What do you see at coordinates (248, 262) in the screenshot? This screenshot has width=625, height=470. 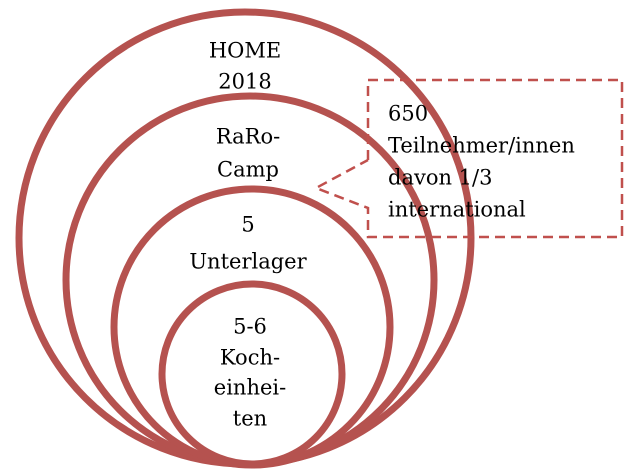 I see `circle-label: Unterlager` at bounding box center [248, 262].